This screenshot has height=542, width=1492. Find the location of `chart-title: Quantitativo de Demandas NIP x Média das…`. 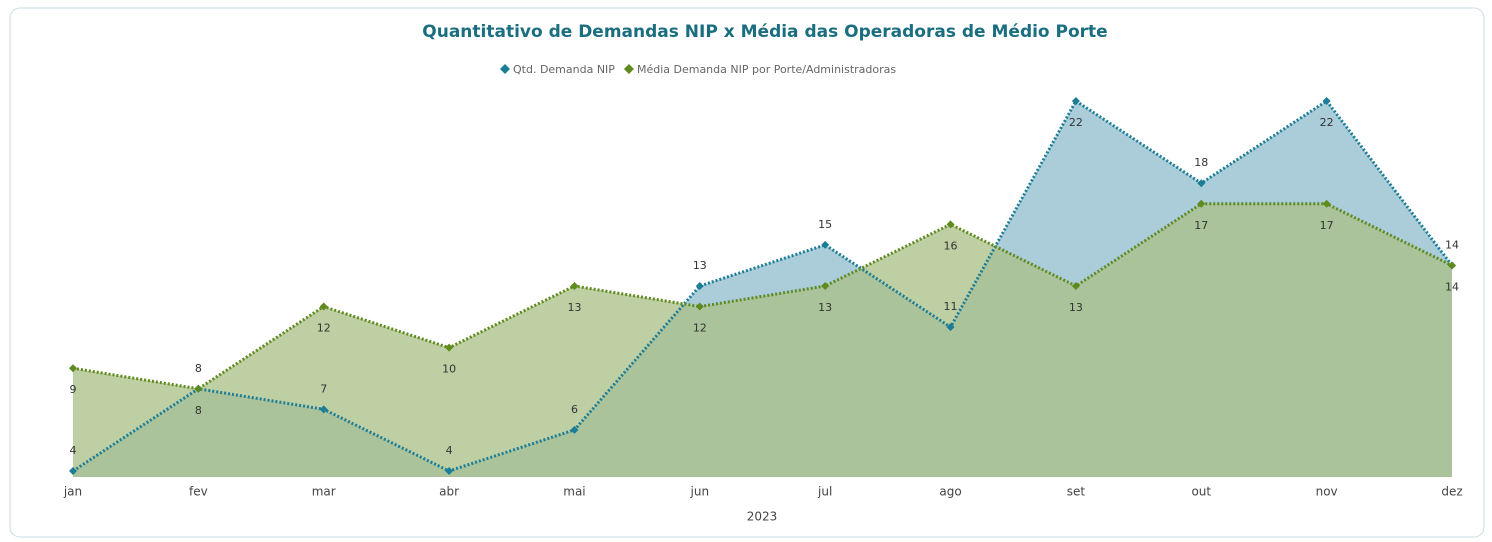

chart-title: Quantitativo de Demandas NIP x Média das… is located at coordinates (764, 32).